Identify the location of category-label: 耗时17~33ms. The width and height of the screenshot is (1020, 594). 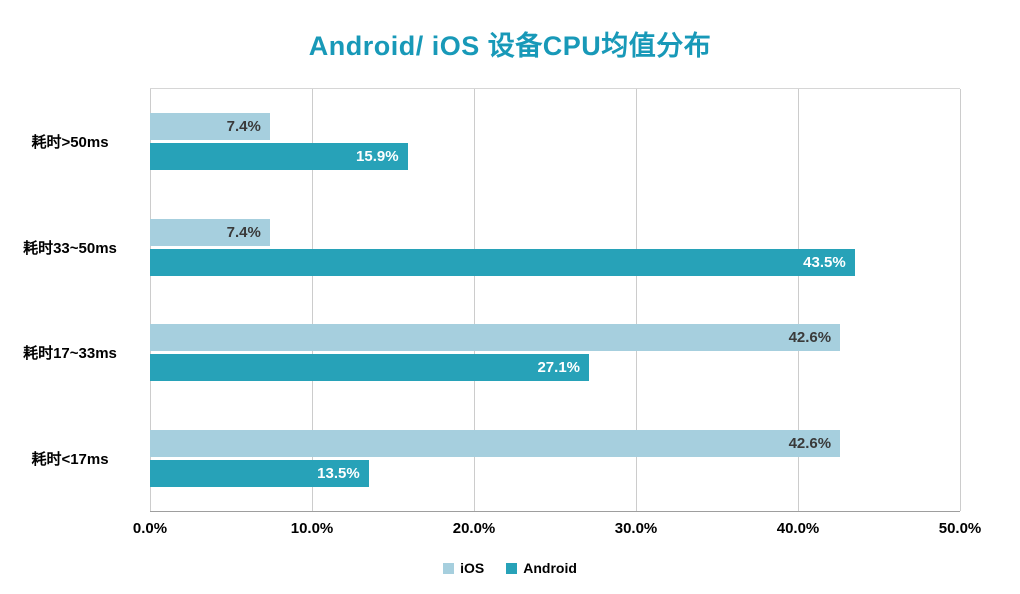
(70, 354).